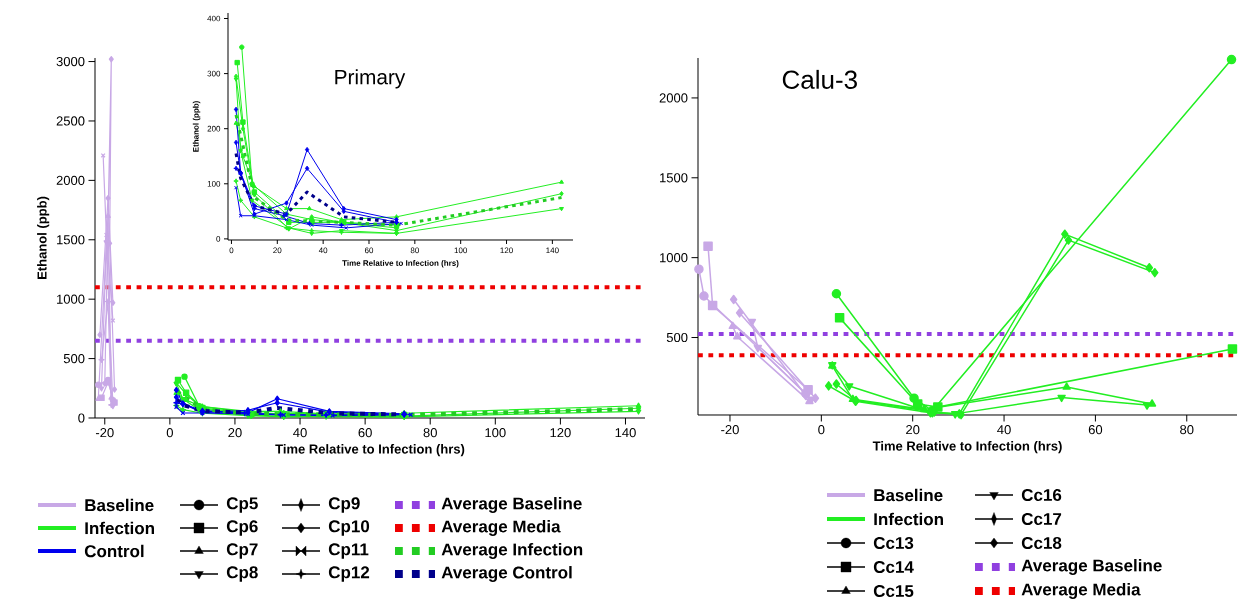 The width and height of the screenshot is (1248, 602). I want to click on text: Cc17, so click(1041, 519).